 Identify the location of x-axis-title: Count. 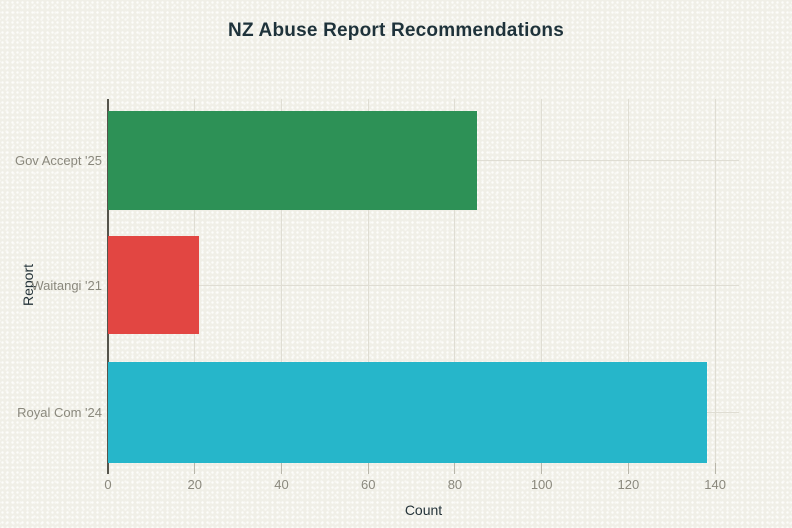
(423, 510).